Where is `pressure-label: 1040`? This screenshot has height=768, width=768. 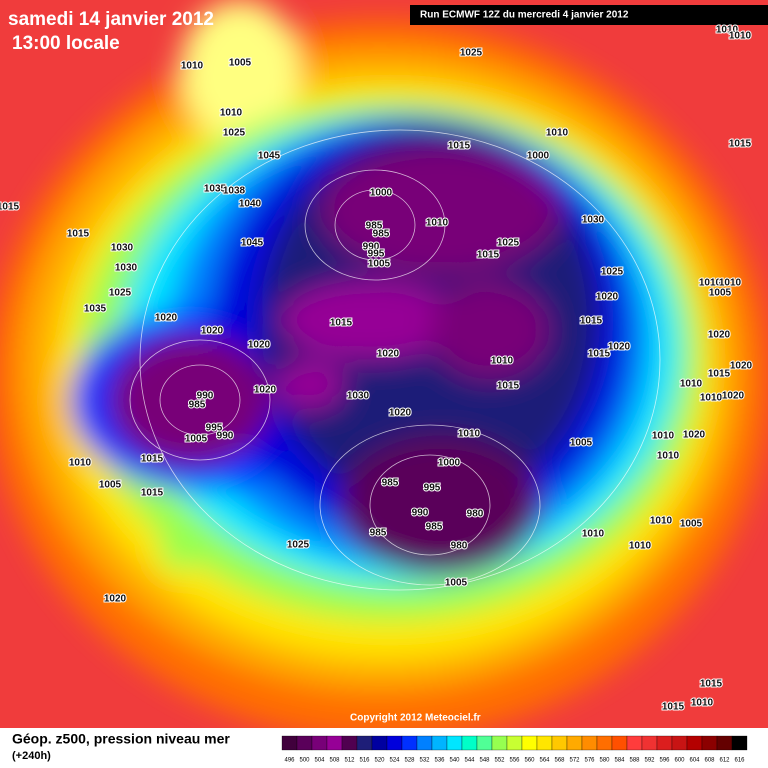
pressure-label: 1040 is located at coordinates (250, 204).